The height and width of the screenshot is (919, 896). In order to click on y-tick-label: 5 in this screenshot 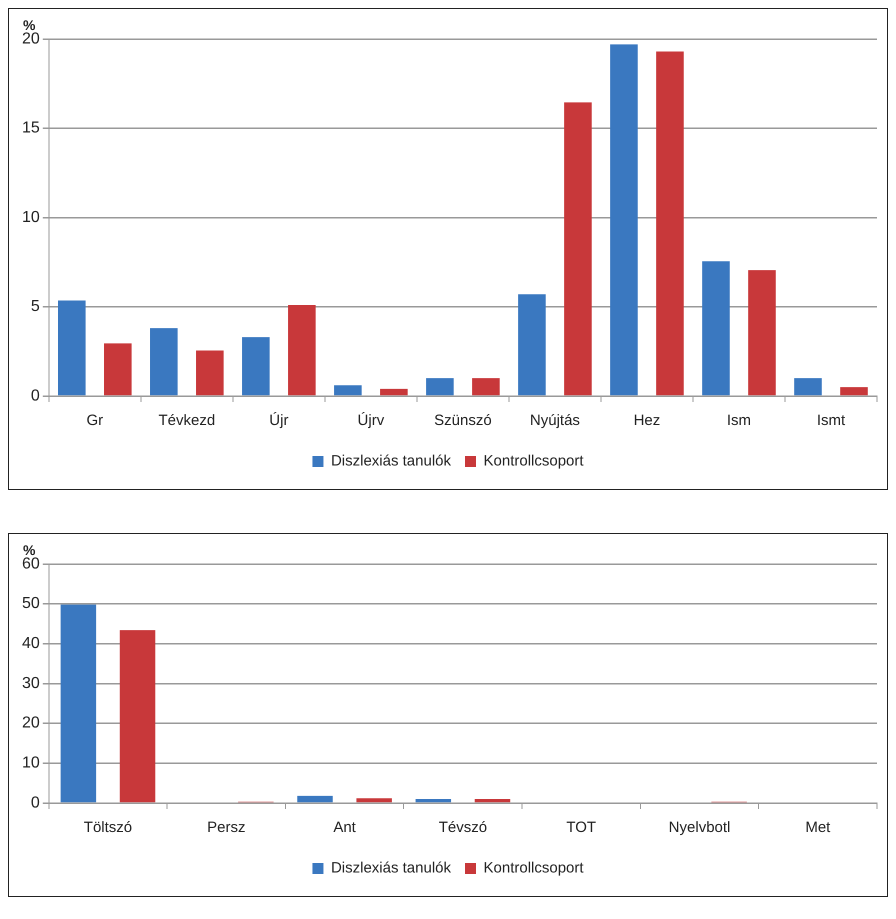, I will do `click(35, 307)`.